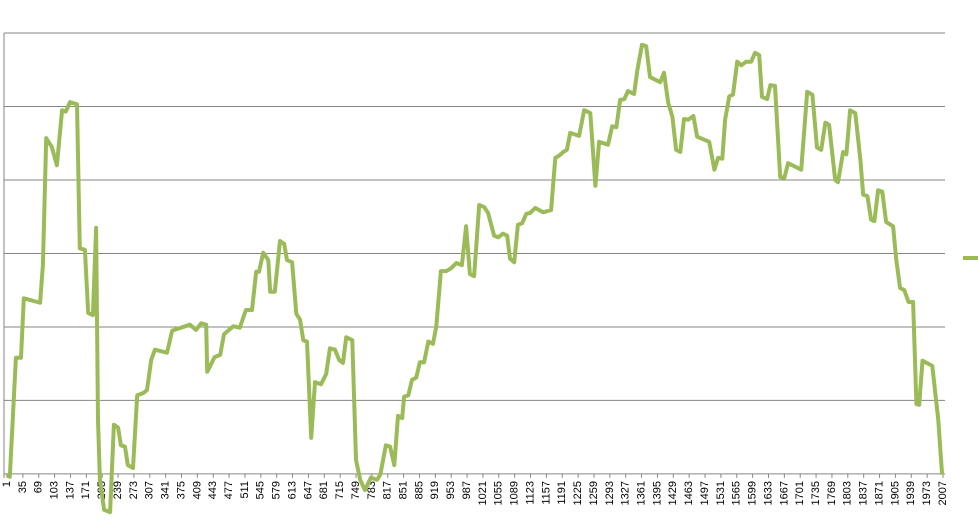 The height and width of the screenshot is (521, 978). Describe the element at coordinates (483, 493) in the screenshot. I see `x-tick-label: 1021` at that location.